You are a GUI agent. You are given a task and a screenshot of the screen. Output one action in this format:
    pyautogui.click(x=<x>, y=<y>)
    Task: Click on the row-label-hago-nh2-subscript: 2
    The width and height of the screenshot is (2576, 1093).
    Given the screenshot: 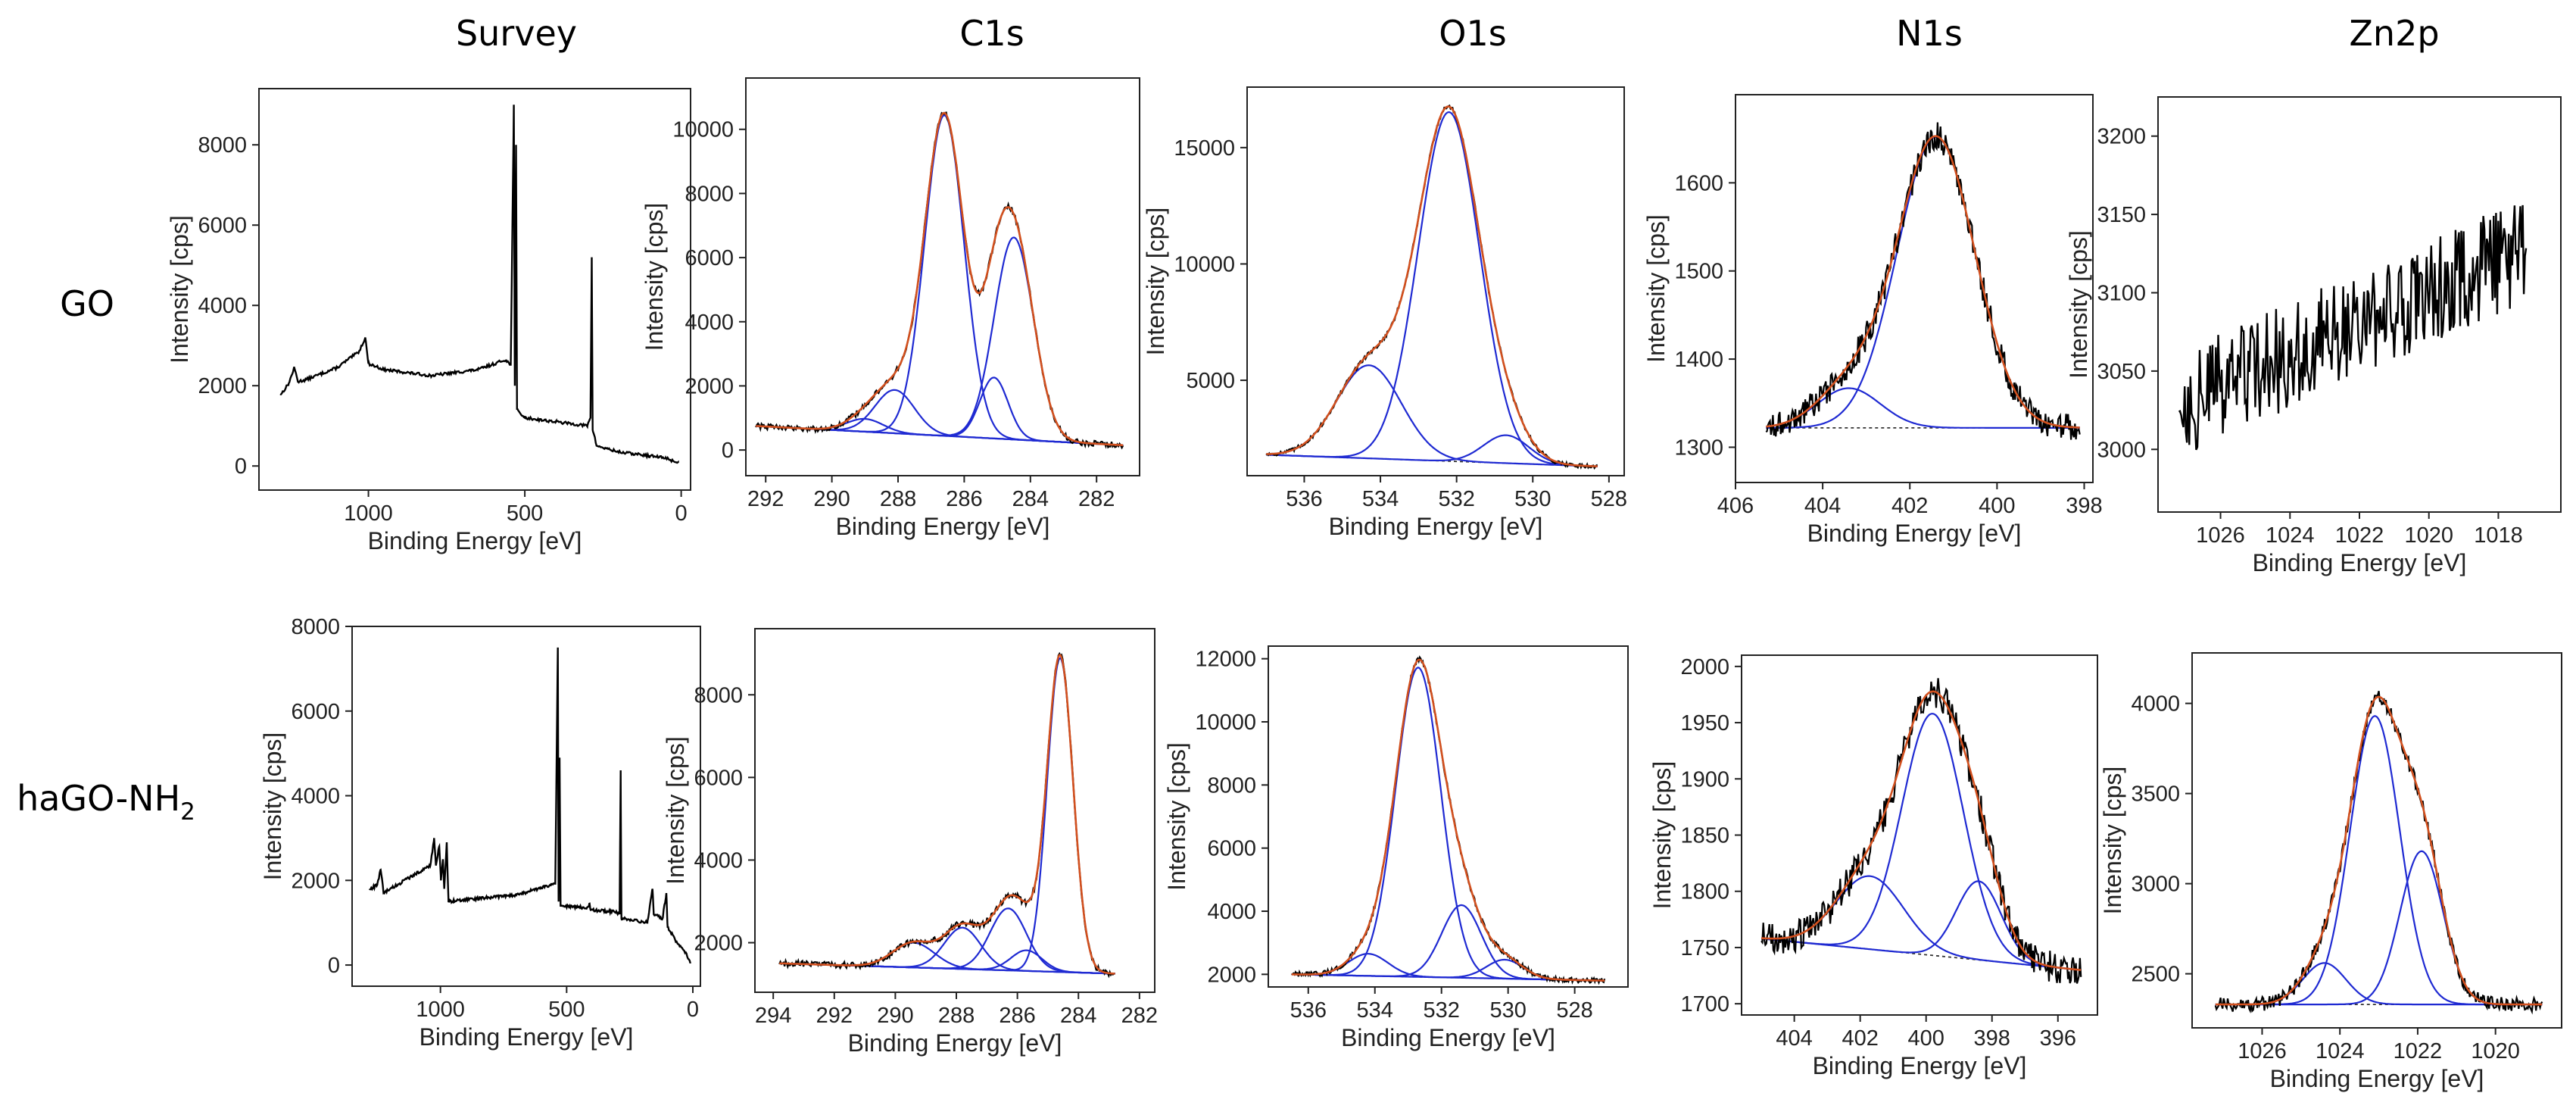 What is the action you would take?
    pyautogui.click(x=187, y=812)
    